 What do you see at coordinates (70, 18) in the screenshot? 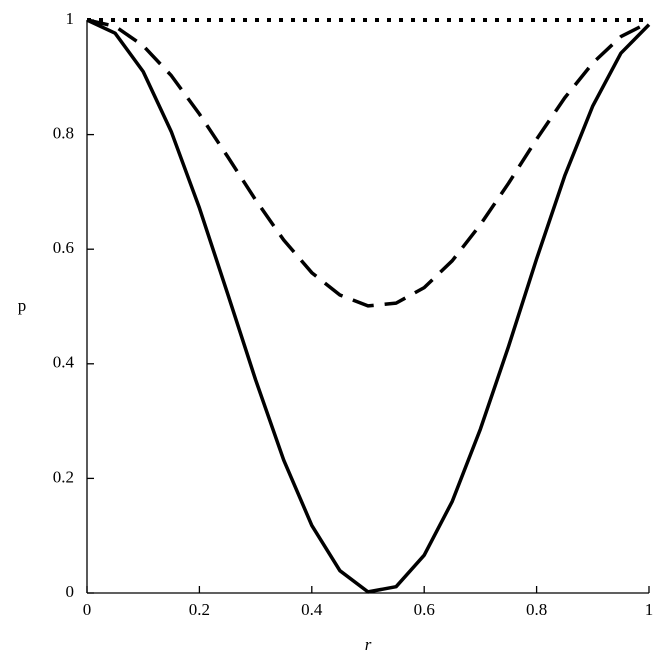
I see `y-tick-label: 1` at bounding box center [70, 18].